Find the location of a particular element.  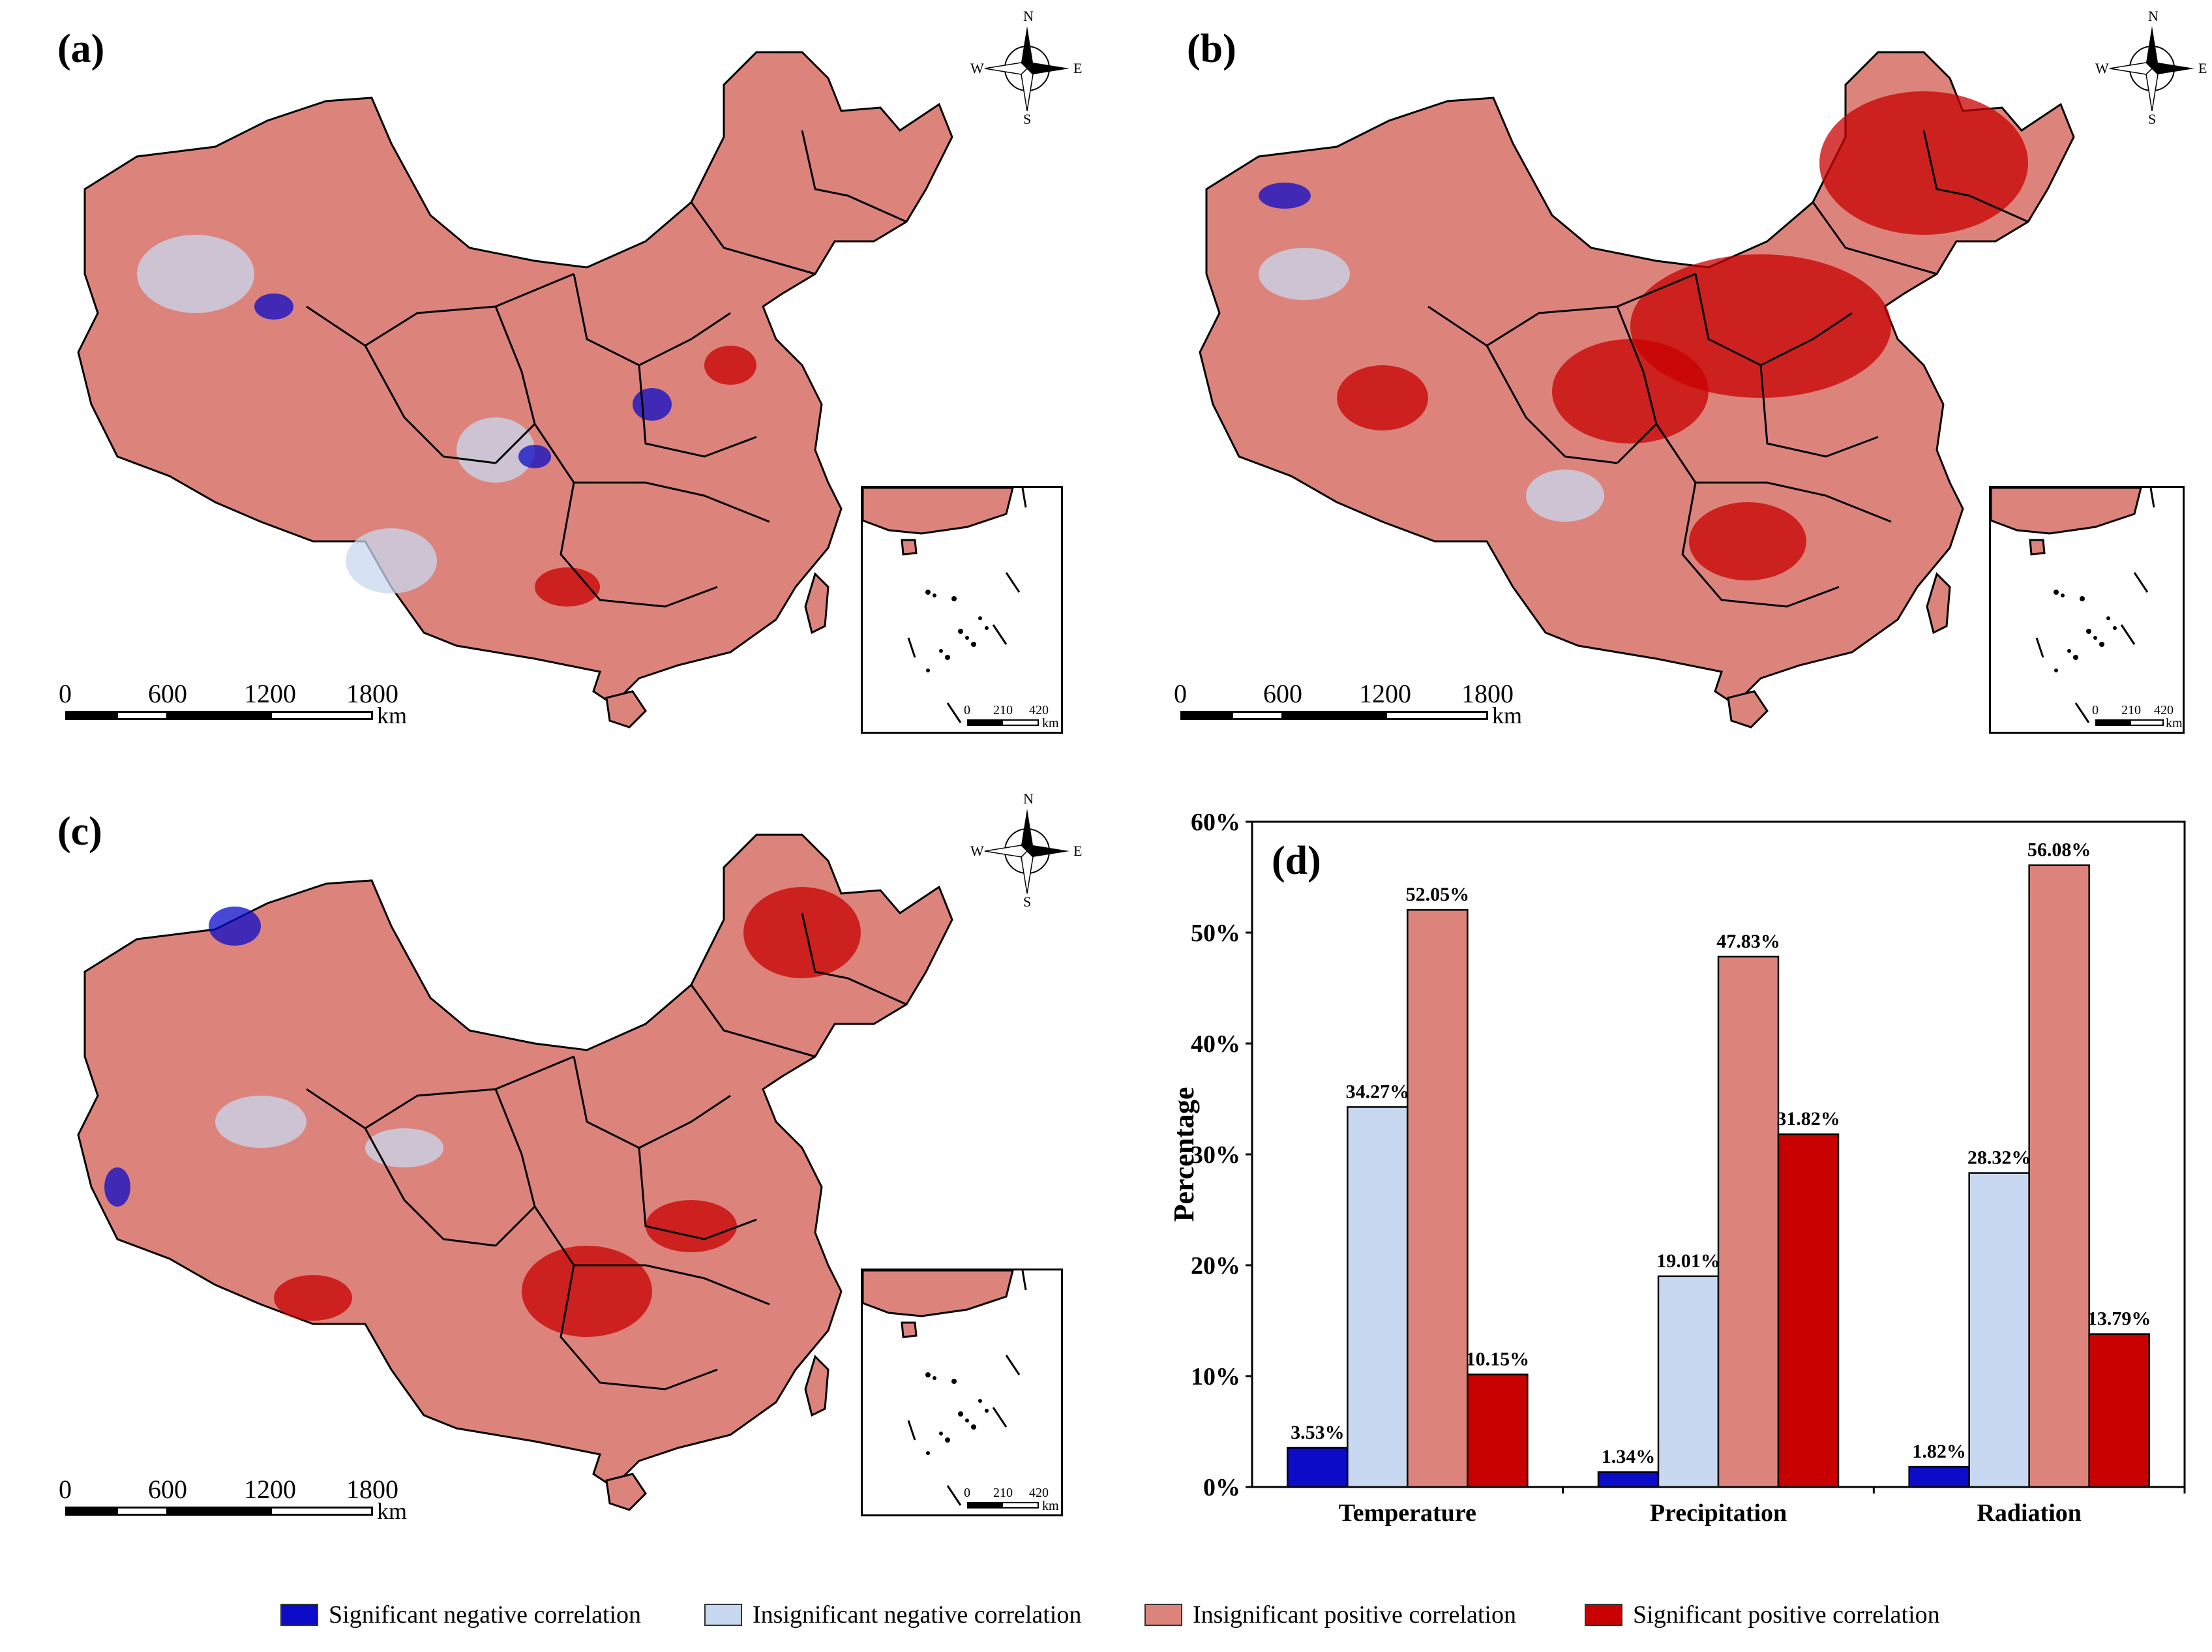

y-tick-label: 50% is located at coordinates (1215, 933).